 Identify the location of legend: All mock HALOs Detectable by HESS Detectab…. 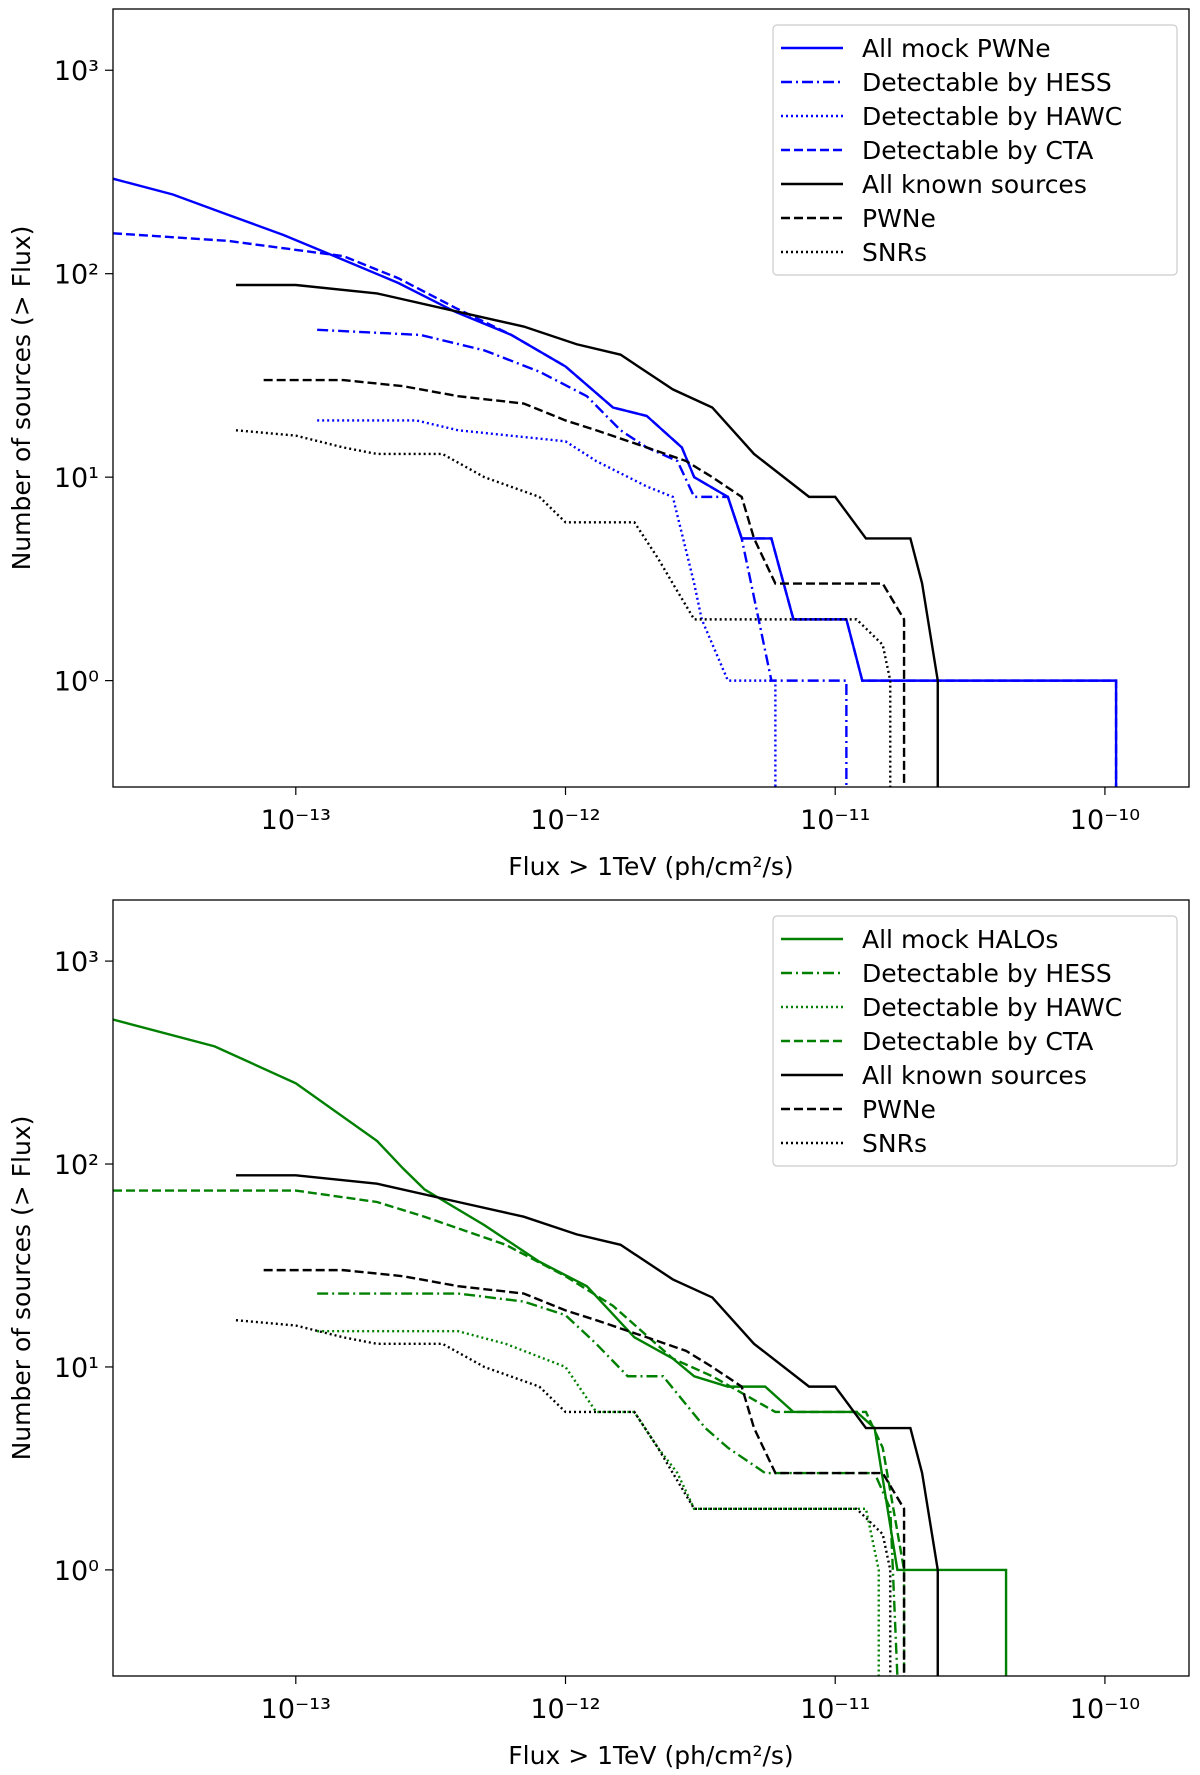
(975, 1041).